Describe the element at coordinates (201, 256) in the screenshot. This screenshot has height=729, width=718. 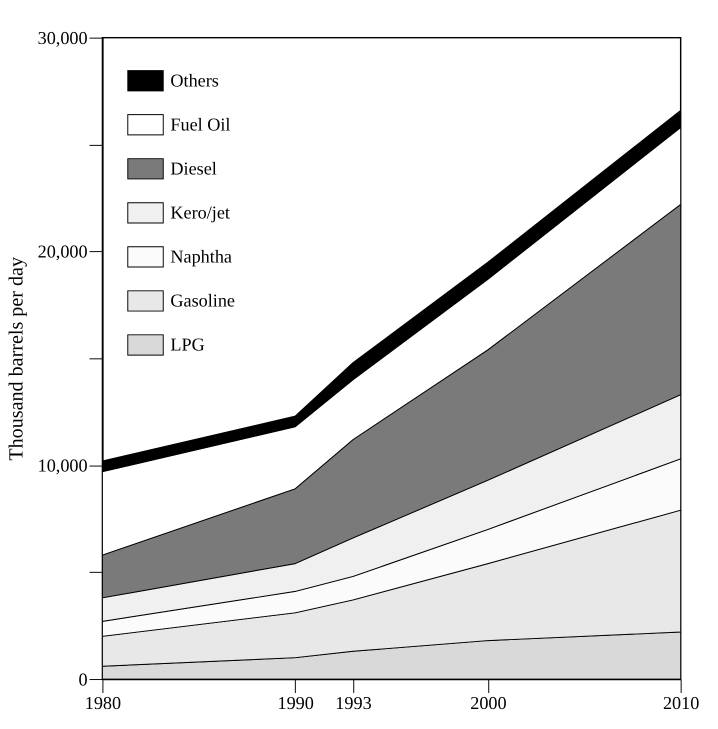
I see `legend-label: Naphtha` at that location.